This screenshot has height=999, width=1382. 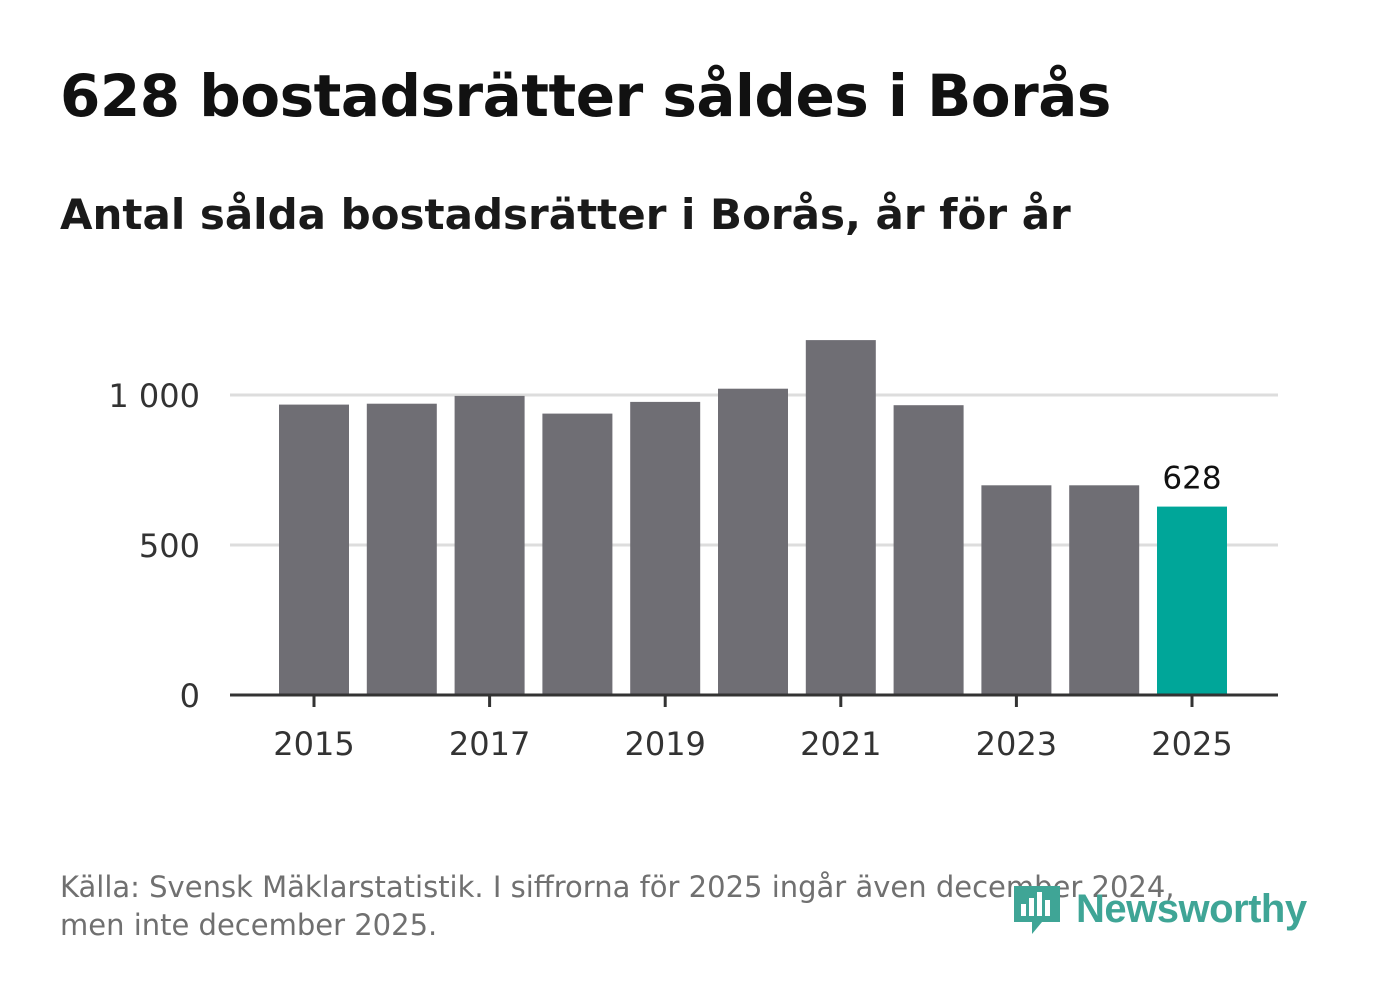 I want to click on bar-2015, so click(x=314, y=549).